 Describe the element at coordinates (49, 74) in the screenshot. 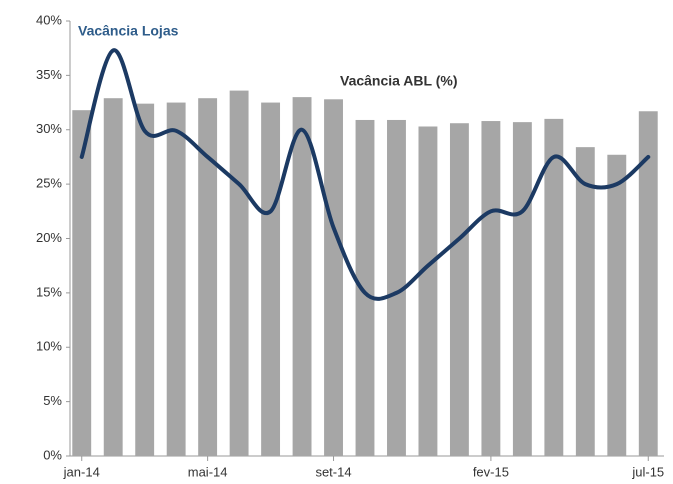

I see `y-tick-label: 35%` at that location.